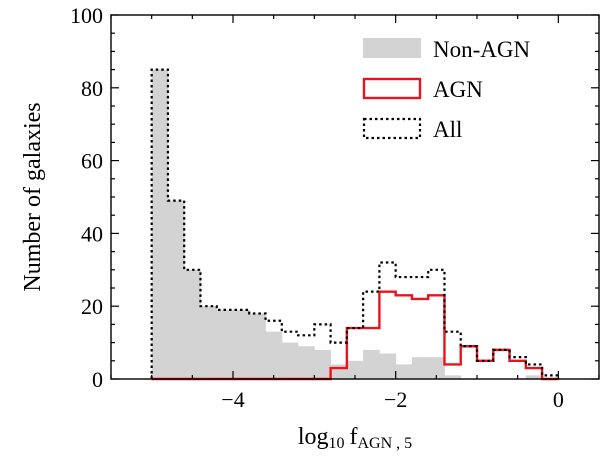 This screenshot has width=611, height=463. I want to click on legend-swatch-all, so click(392, 128).